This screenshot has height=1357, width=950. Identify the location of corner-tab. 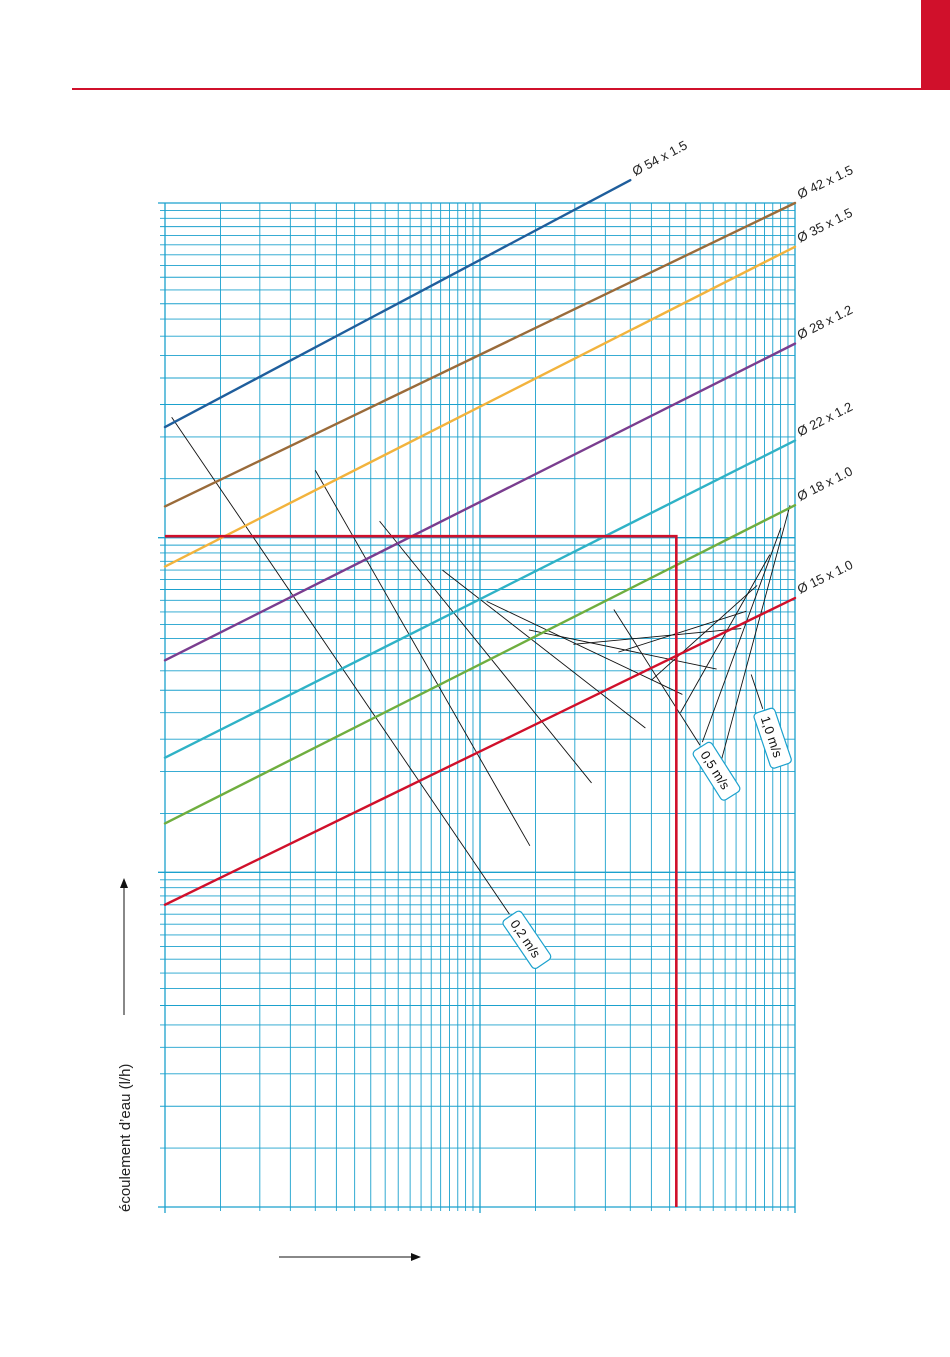
(935, 45).